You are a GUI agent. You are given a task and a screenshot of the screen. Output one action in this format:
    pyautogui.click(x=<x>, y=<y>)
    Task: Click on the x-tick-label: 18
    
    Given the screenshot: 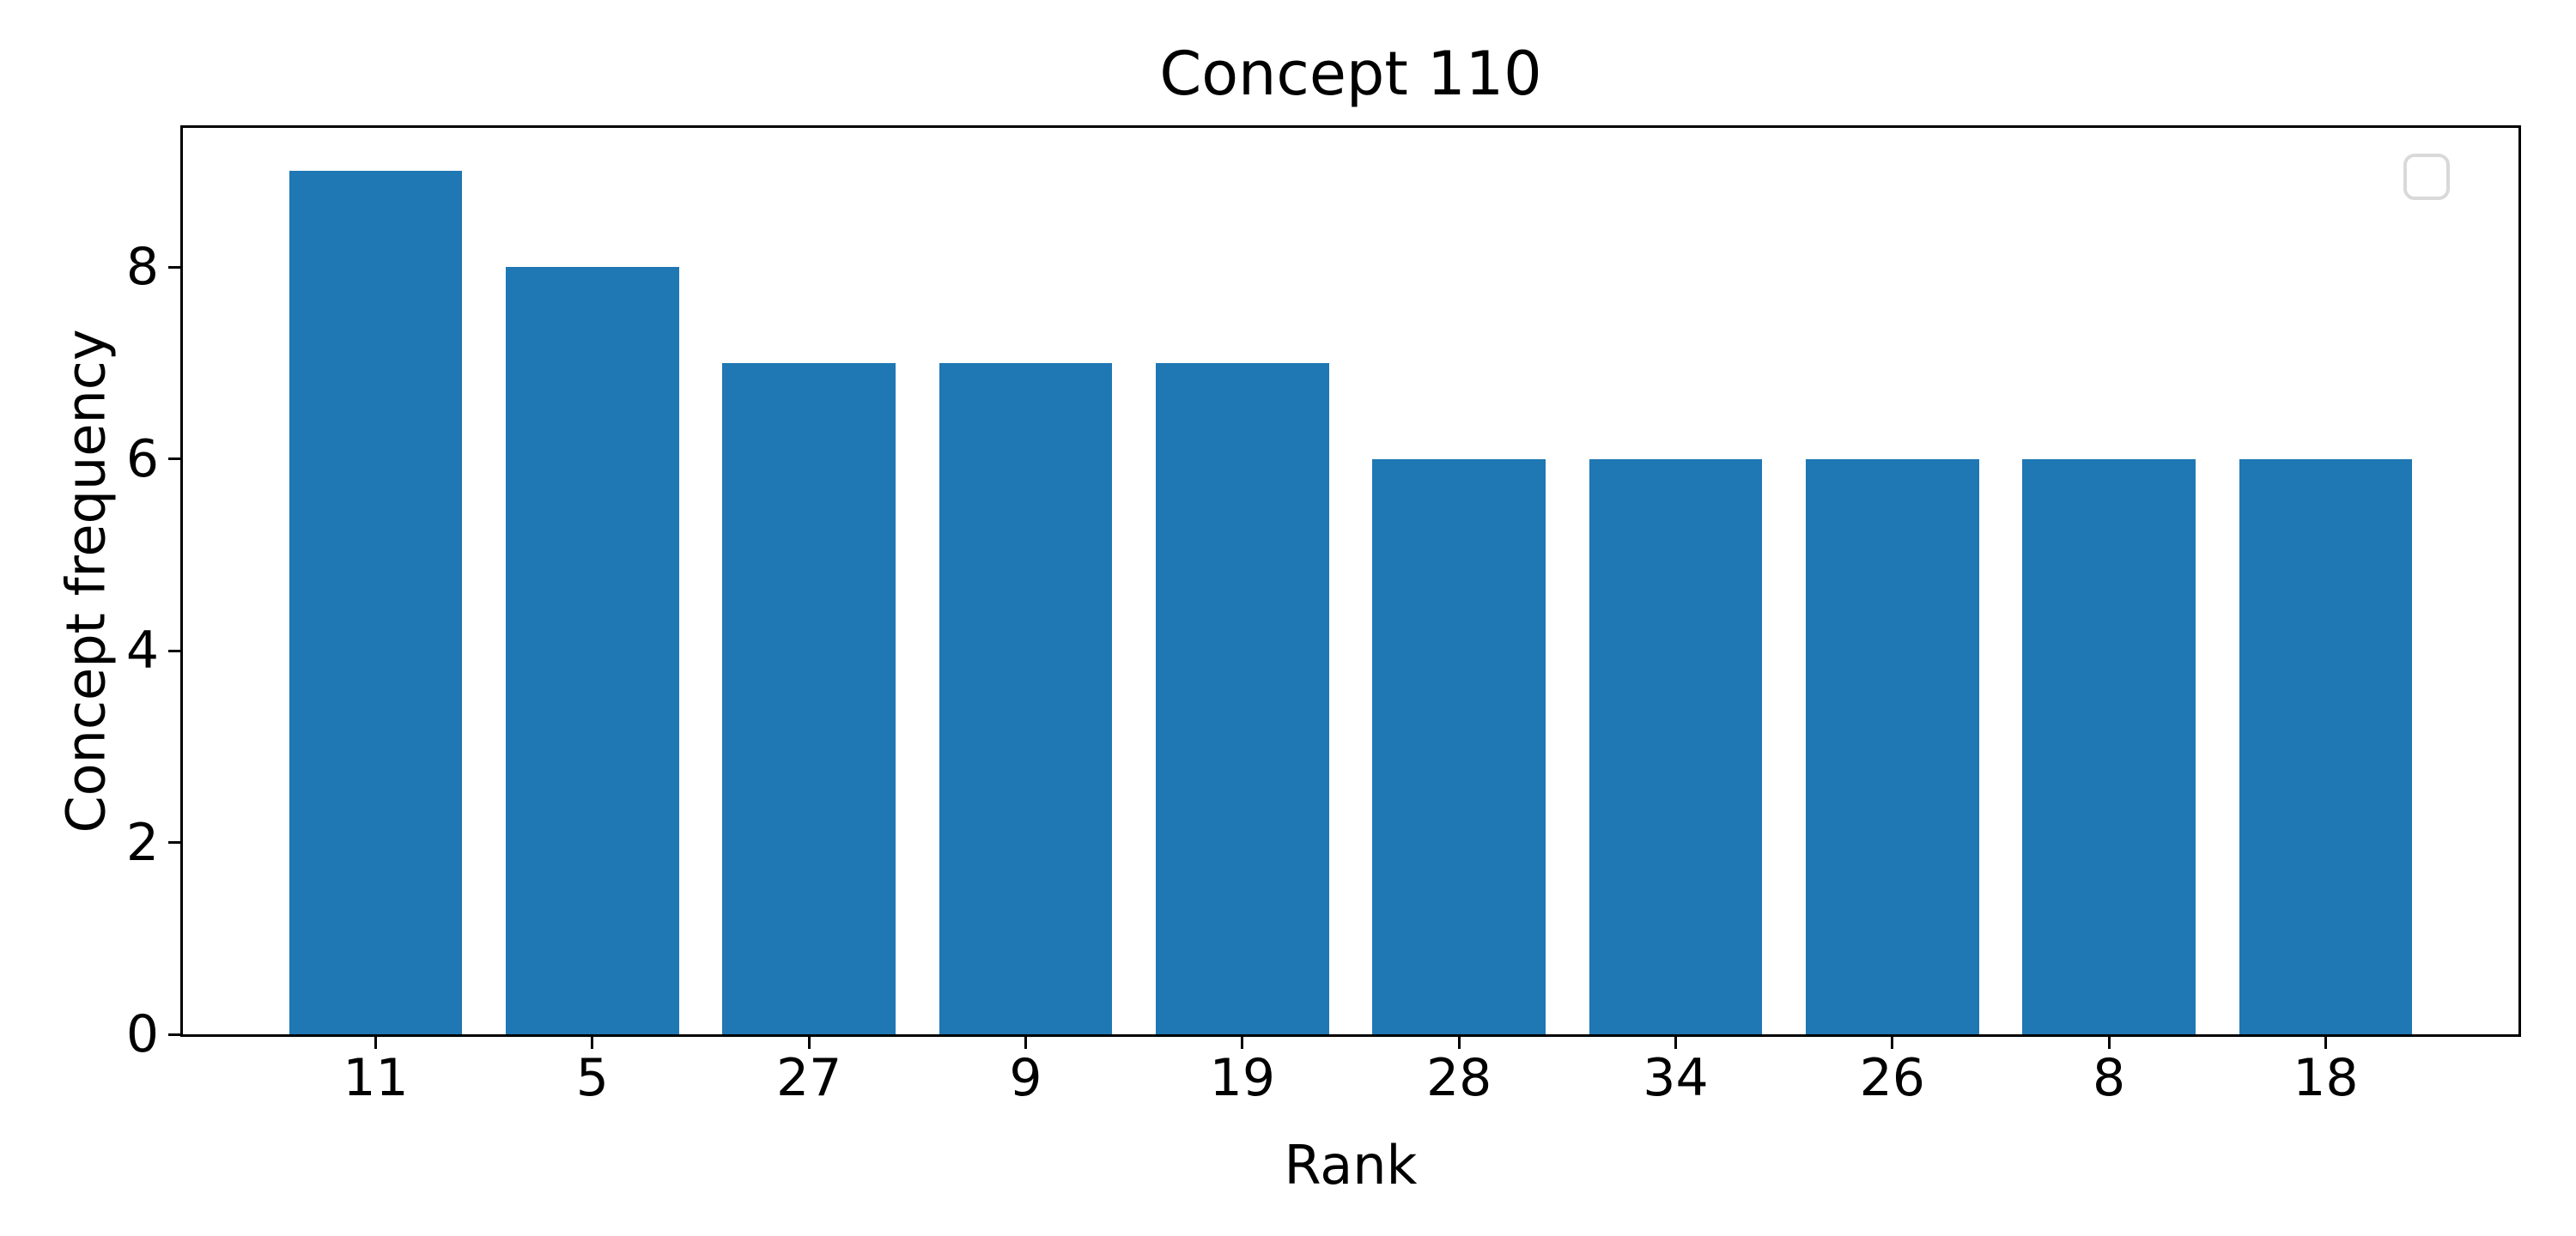 What is the action you would take?
    pyautogui.click(x=2326, y=1078)
    